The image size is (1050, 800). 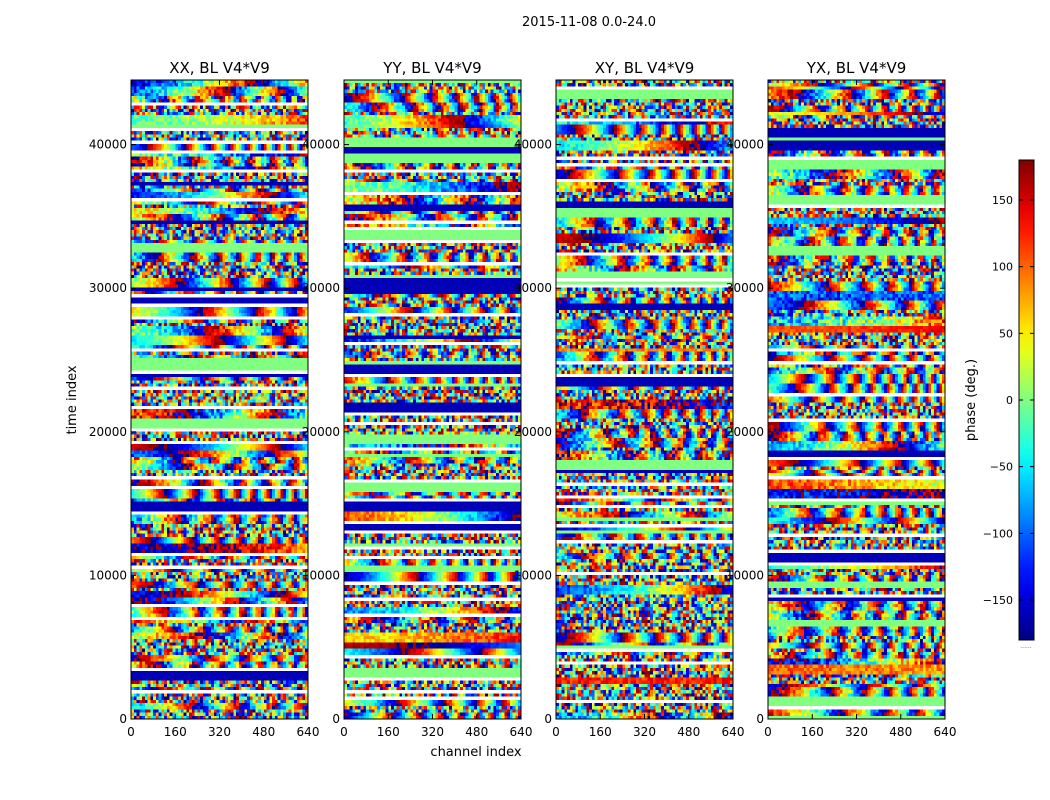 I want to click on panel-title: YY, BL V4*V9, so click(x=431, y=68).